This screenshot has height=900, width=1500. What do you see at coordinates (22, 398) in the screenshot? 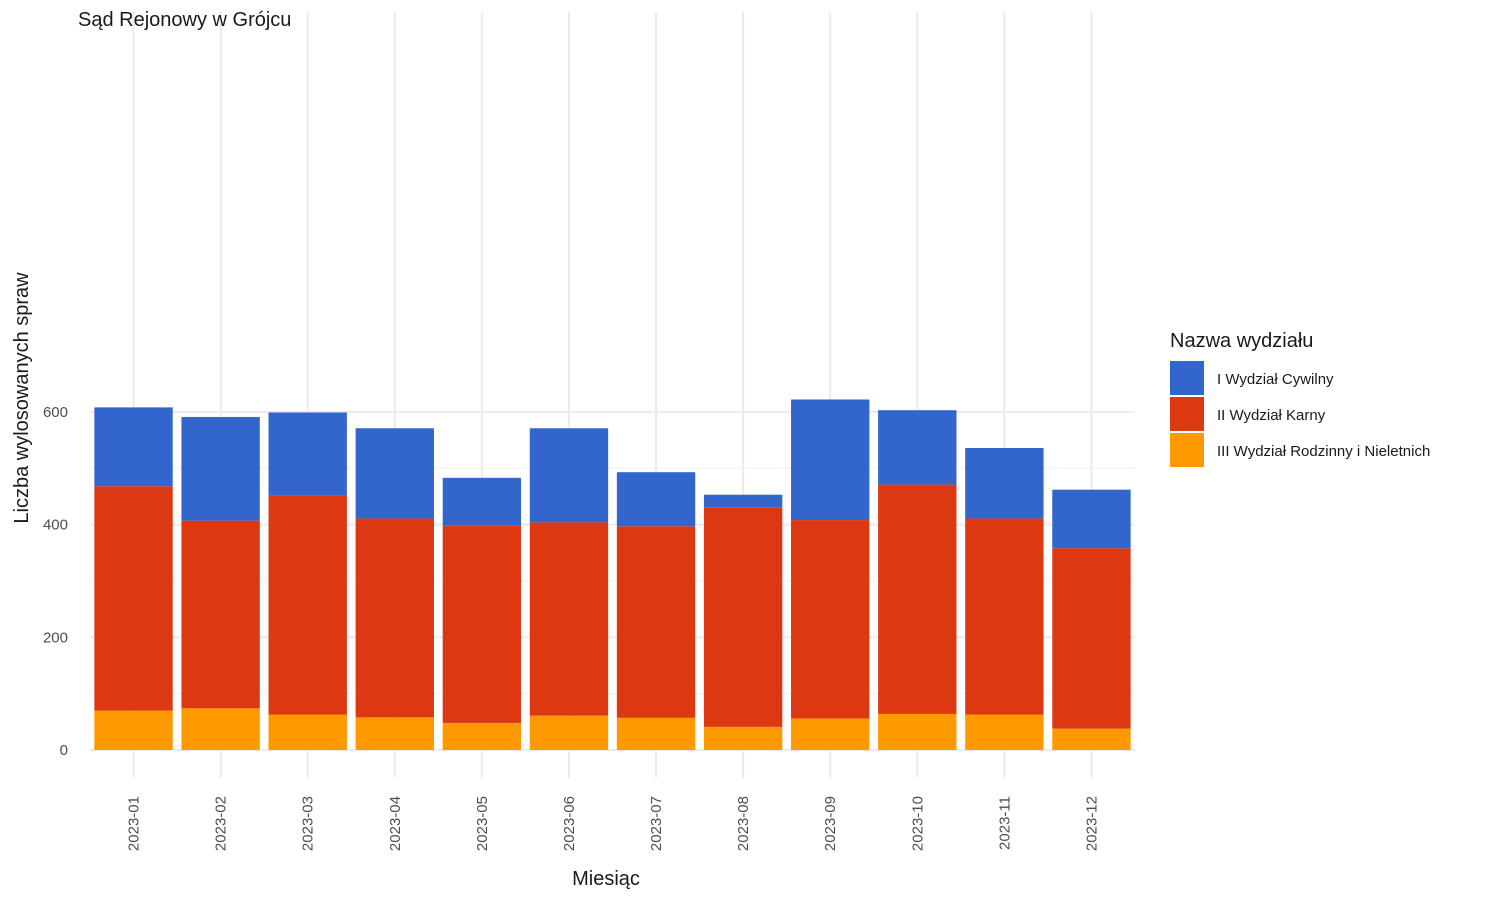
I see `y-axis-title: Liczba wylosowanych spraw` at bounding box center [22, 398].